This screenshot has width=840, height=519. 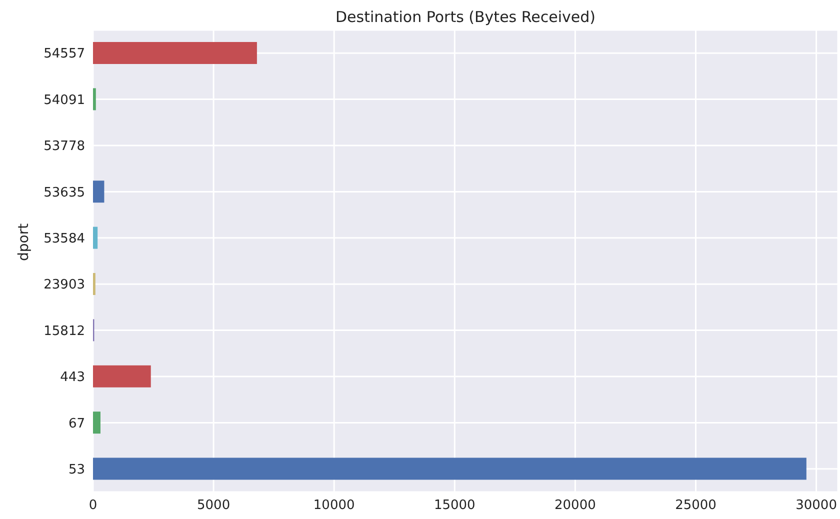 I want to click on x-tick-label: 10000, so click(x=334, y=506).